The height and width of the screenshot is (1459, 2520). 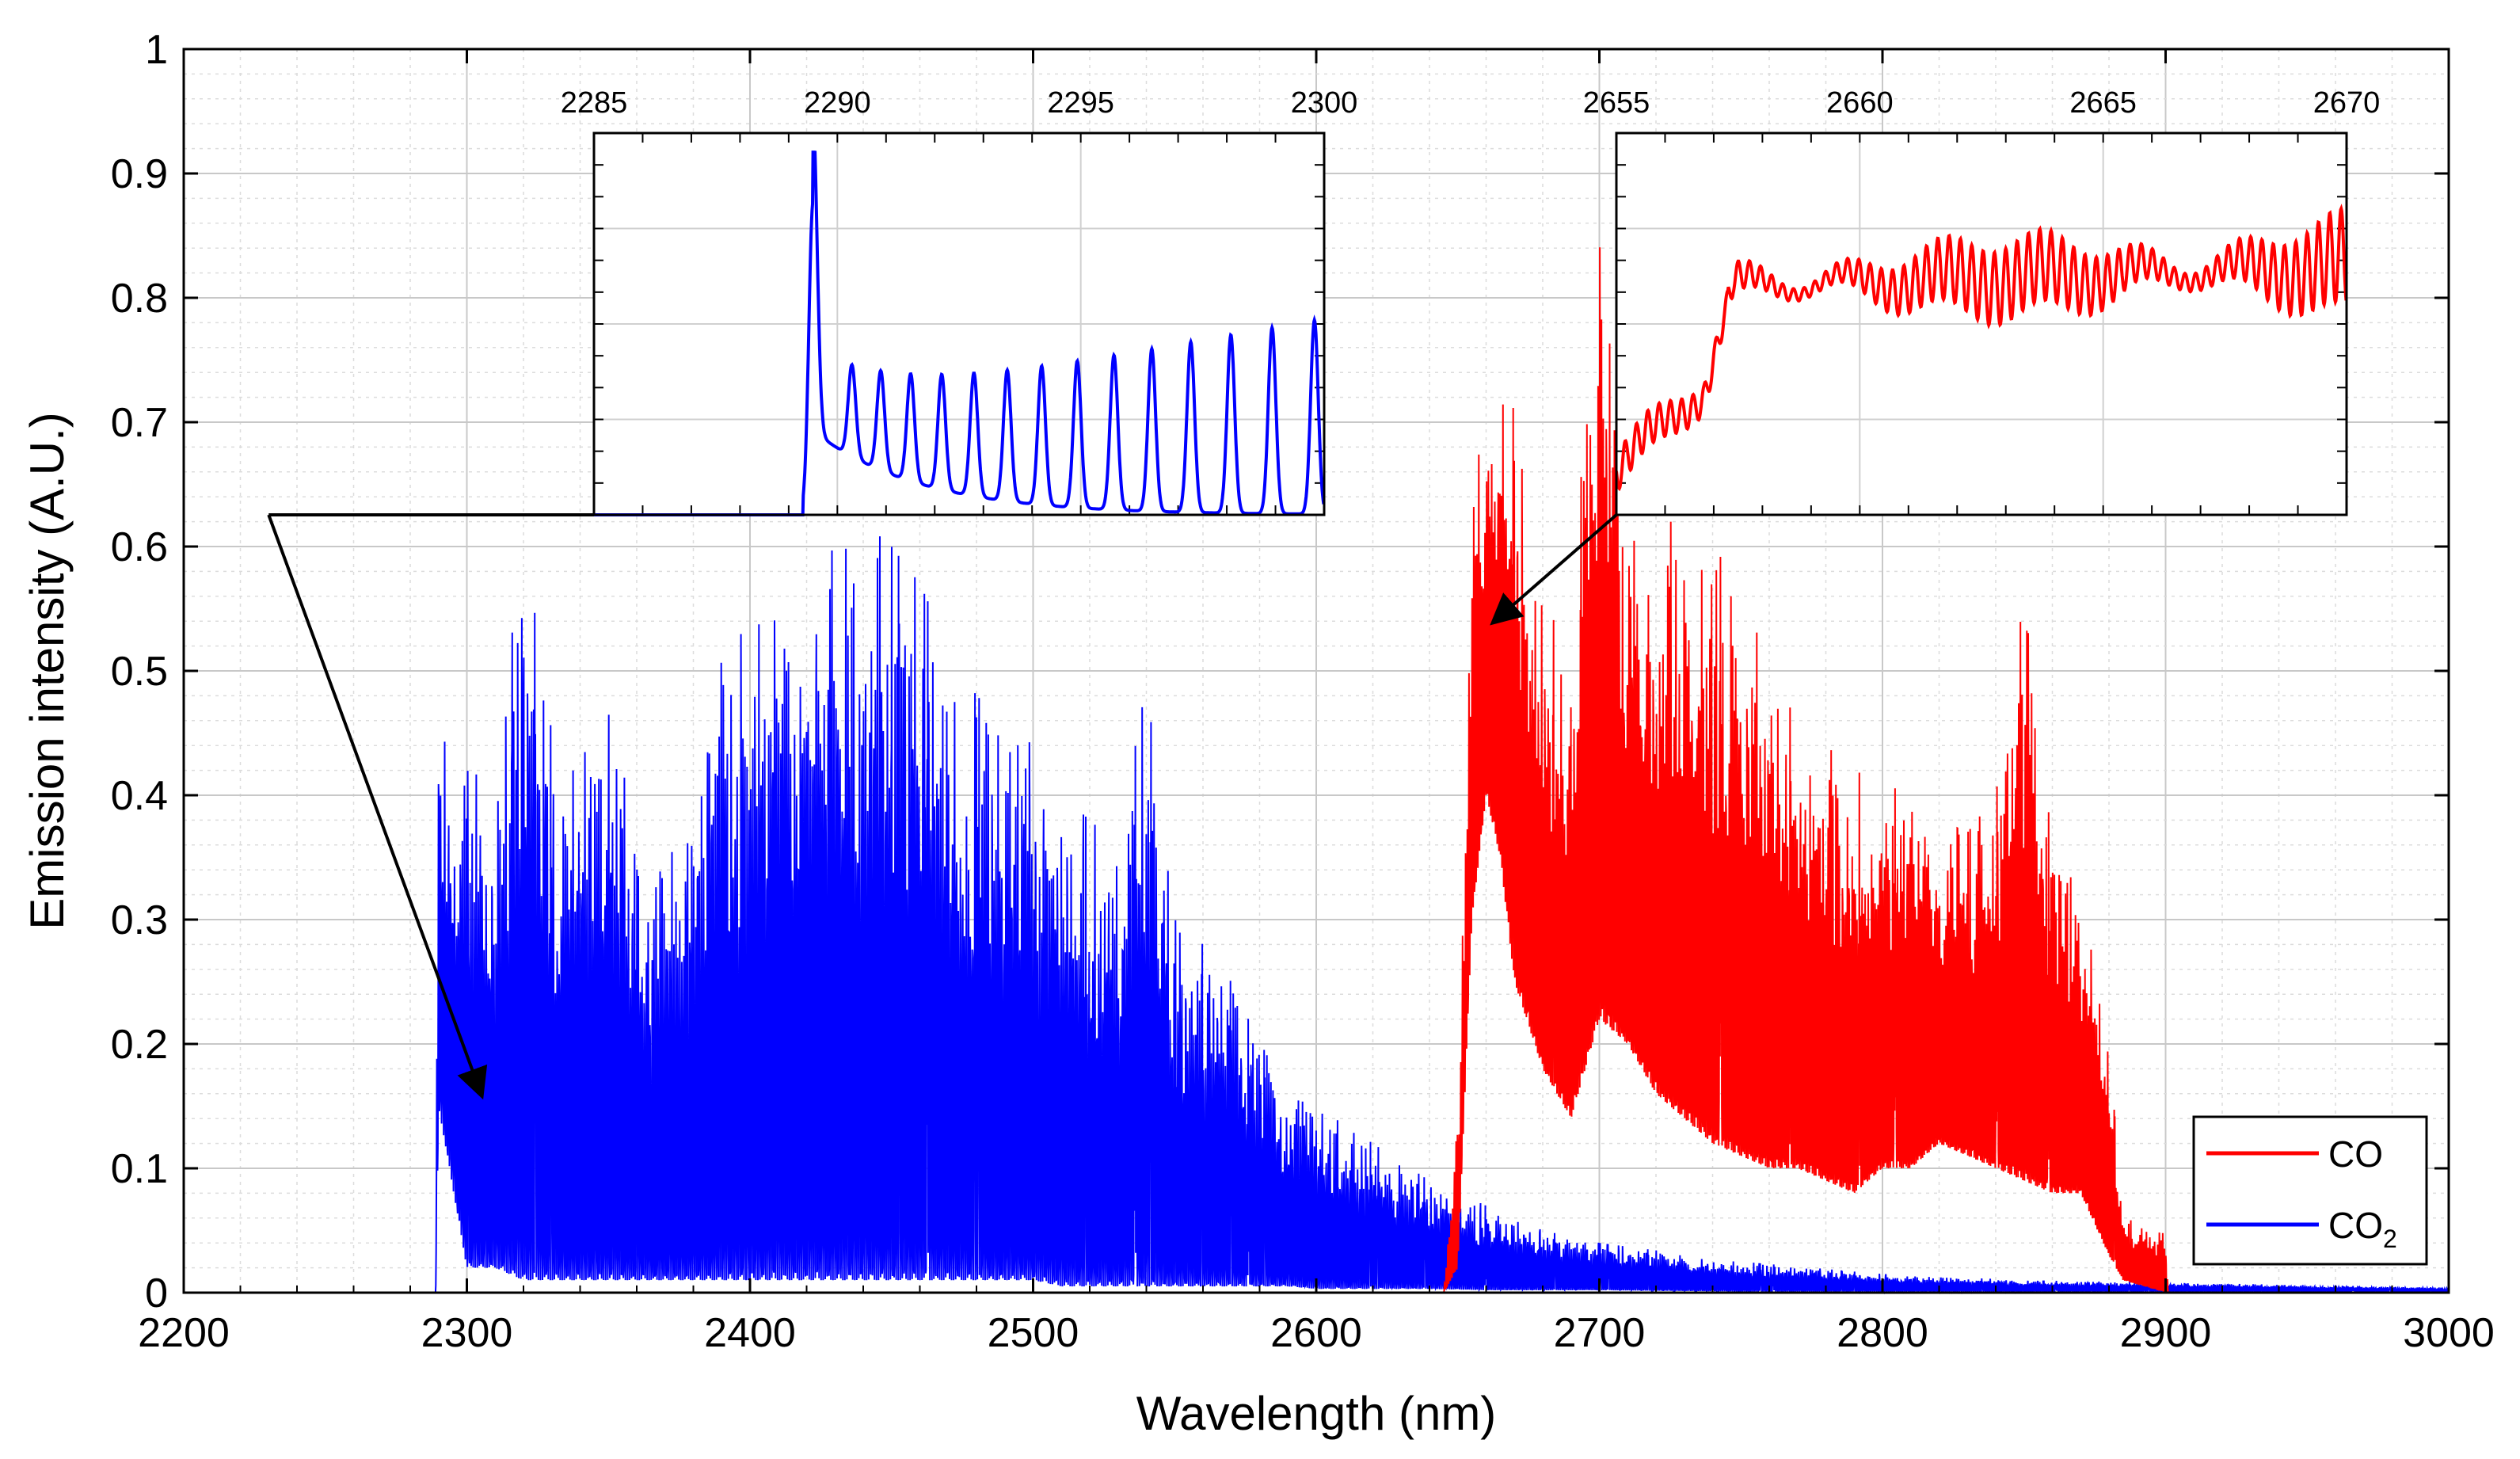 I want to click on x-tick-label: 2700, so click(x=1600, y=1333).